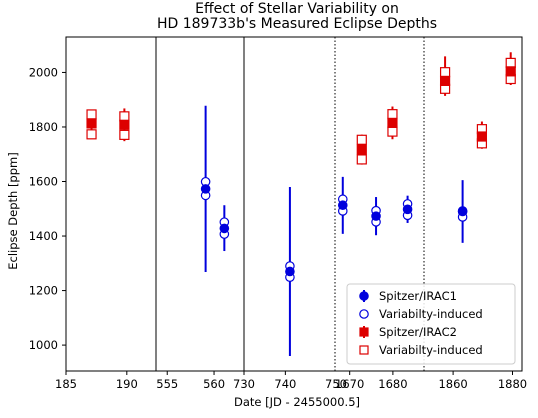  Describe the element at coordinates (285, 384) in the screenshot. I see `x-tick-label: 740` at that location.